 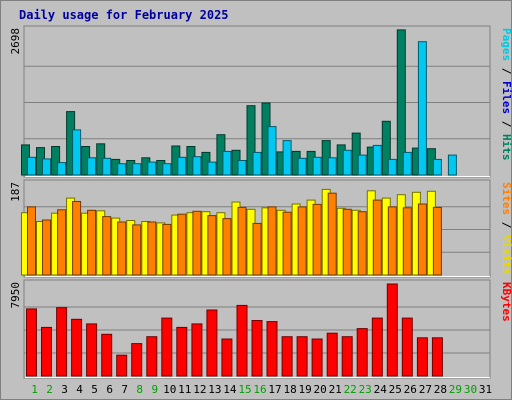 What do you see at coordinates (124, 15) in the screenshot?
I see `chart-title: Daily usage for February 2025` at bounding box center [124, 15].